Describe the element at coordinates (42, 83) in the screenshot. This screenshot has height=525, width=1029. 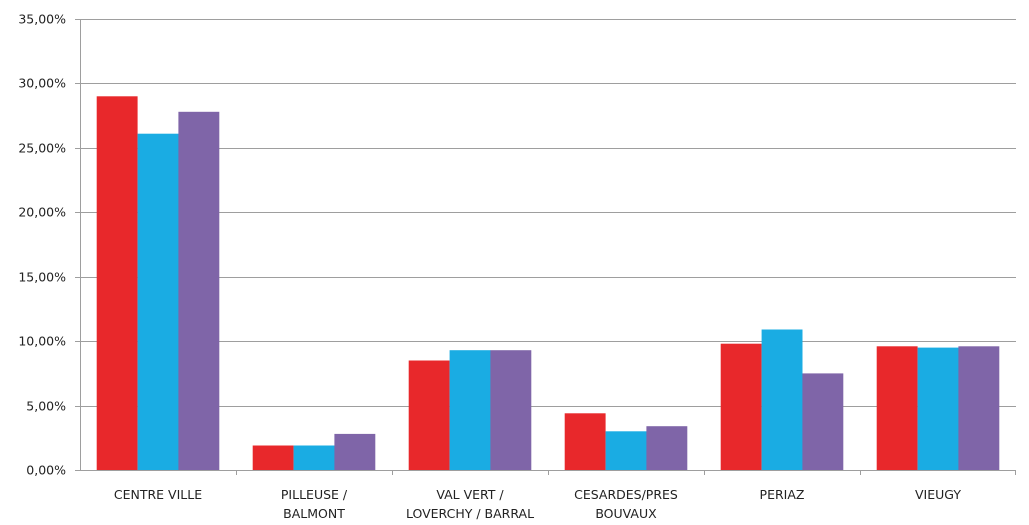
I see `y-tick-label: 30,00%` at that location.